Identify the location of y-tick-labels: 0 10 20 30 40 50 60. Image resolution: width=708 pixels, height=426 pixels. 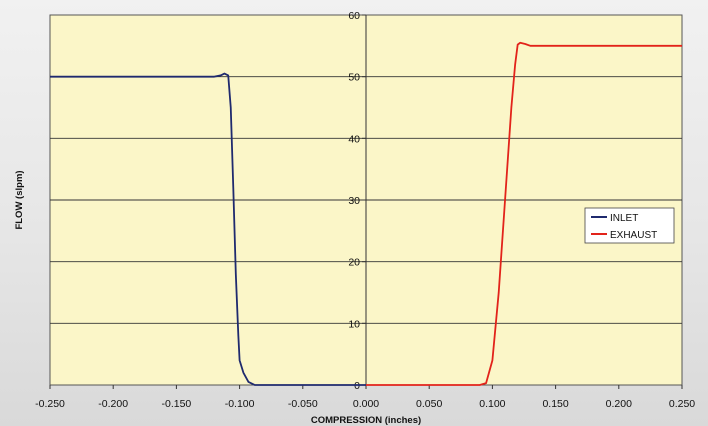
(354, 201).